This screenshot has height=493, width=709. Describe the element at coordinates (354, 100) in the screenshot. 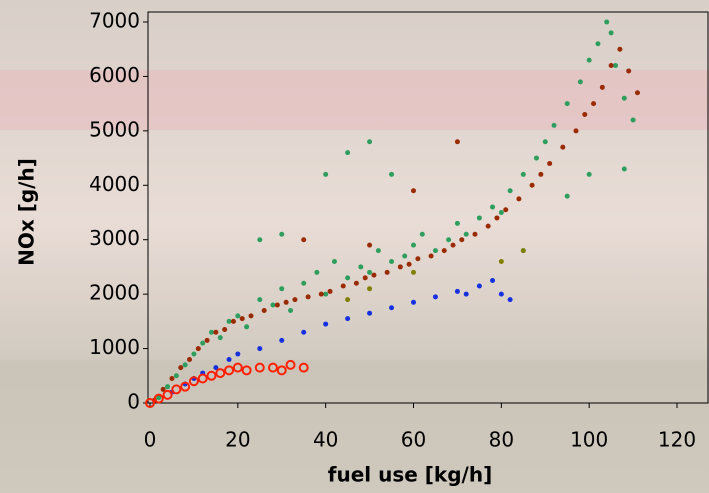

I see `train-stripe` at that location.